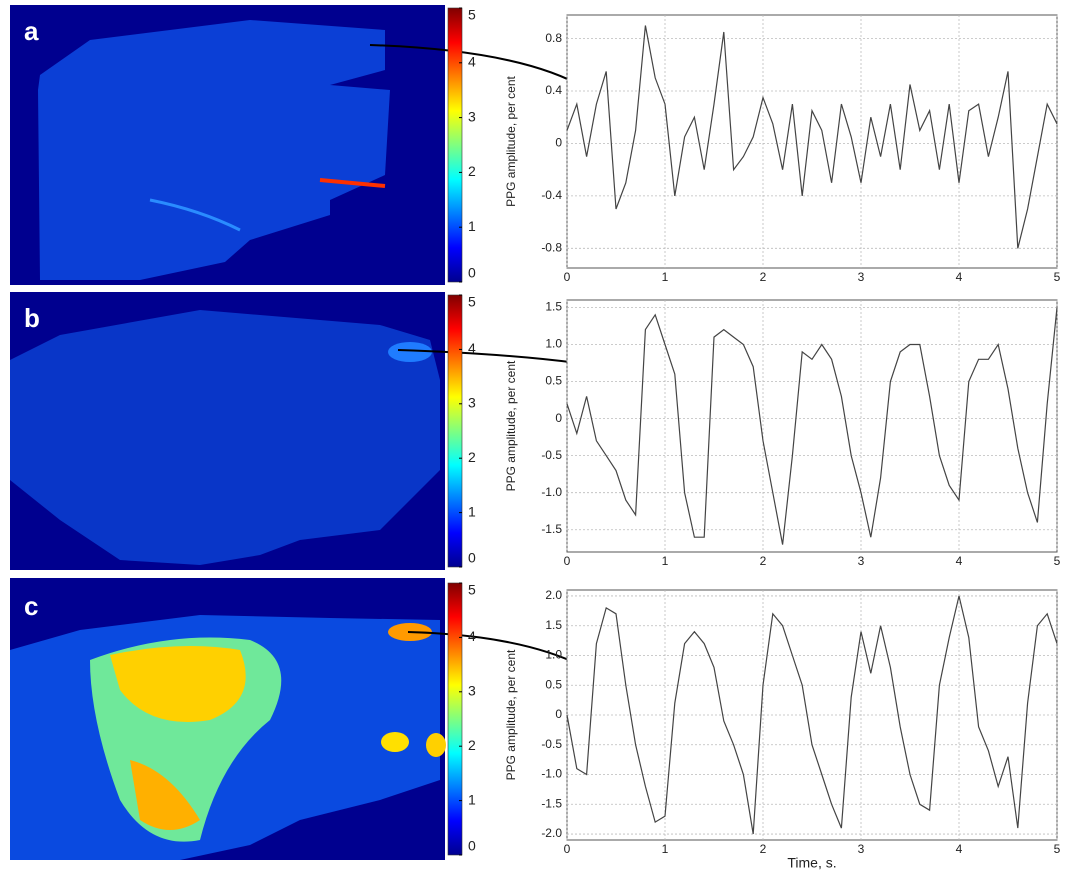  What do you see at coordinates (551, 833) in the screenshot?
I see `y-tick-label: -2.0` at bounding box center [551, 833].